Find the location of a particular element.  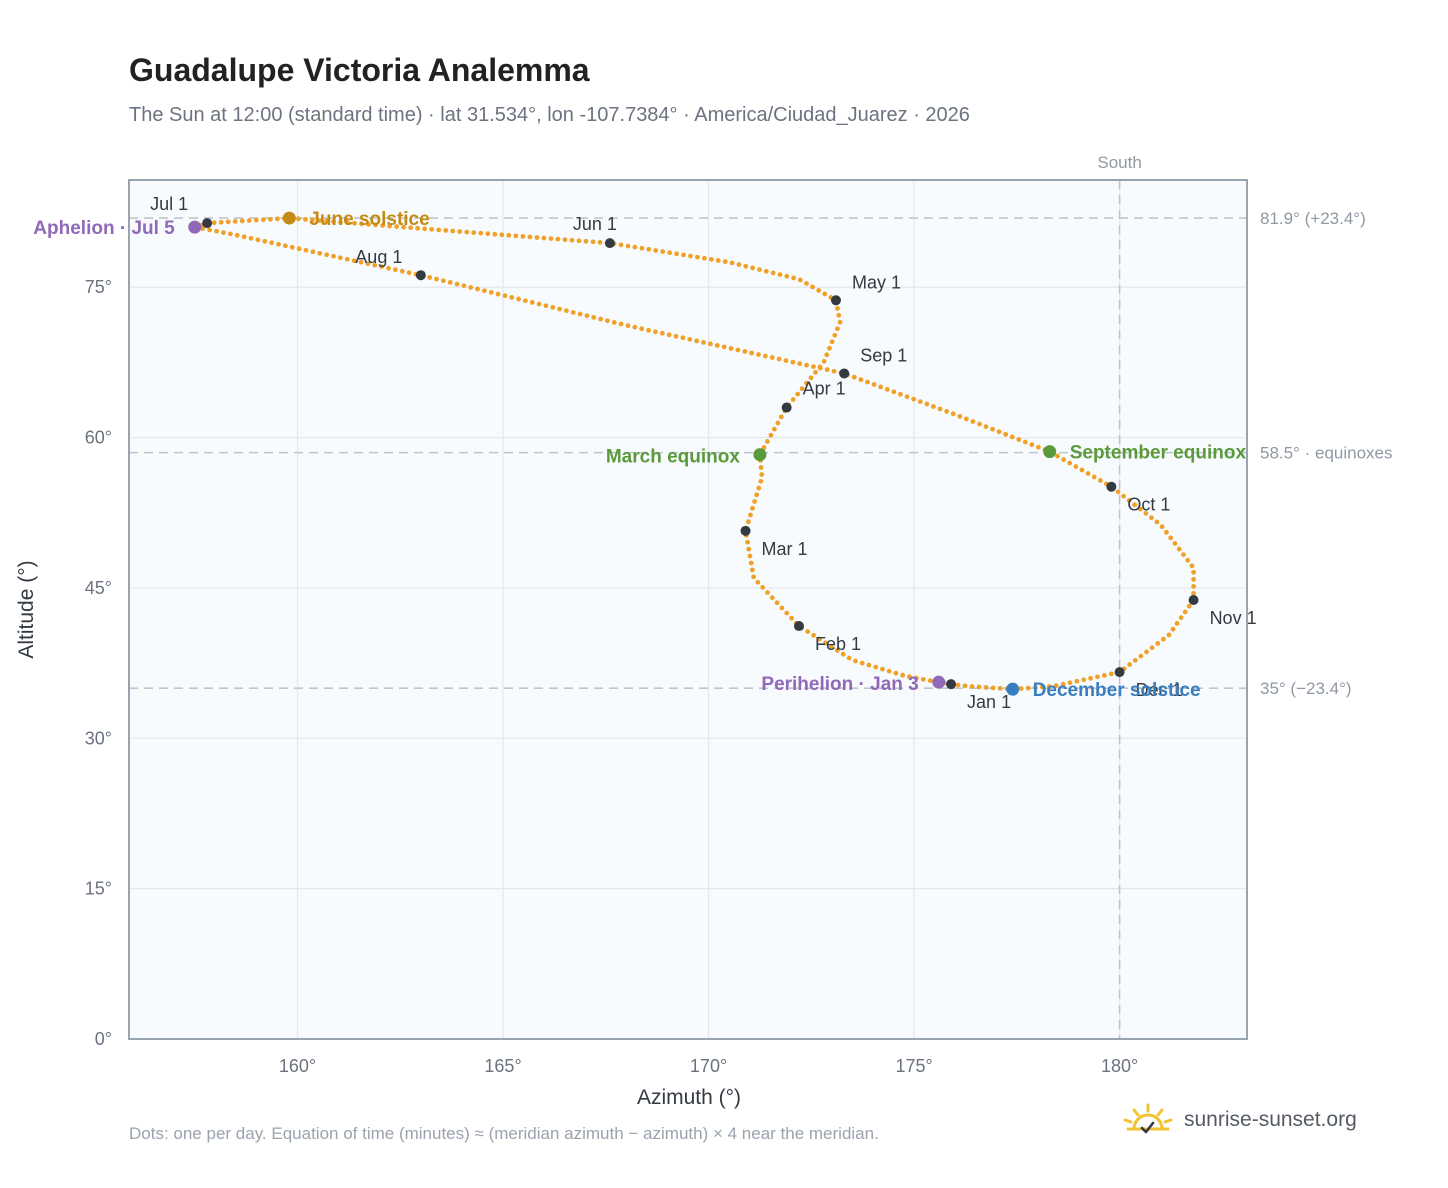

x-tick-label: 180° is located at coordinates (1119, 1066).